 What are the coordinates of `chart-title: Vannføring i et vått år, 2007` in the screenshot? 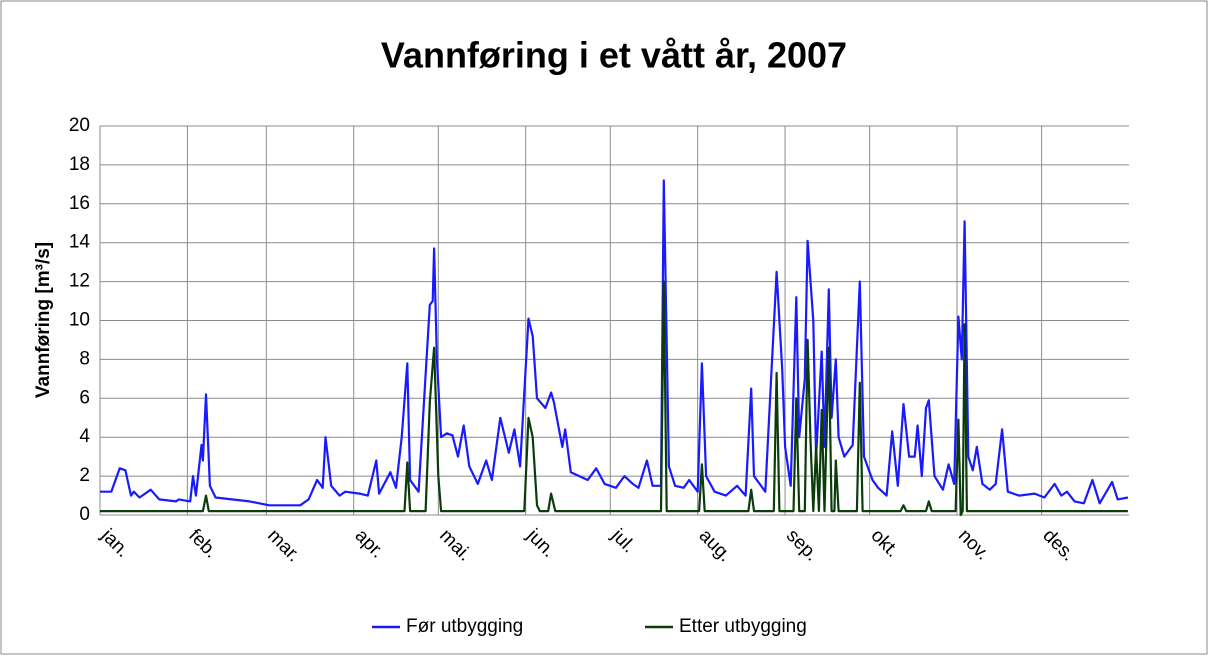 It's located at (614, 55).